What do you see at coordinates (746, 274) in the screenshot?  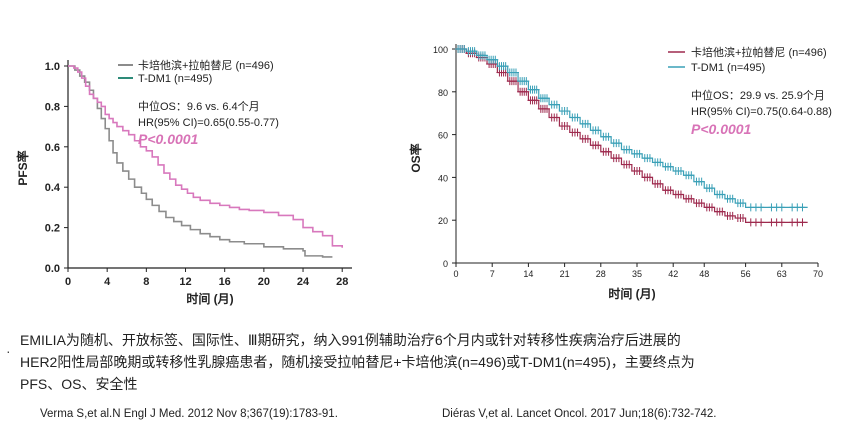 I see `os-xtick-label: 56` at bounding box center [746, 274].